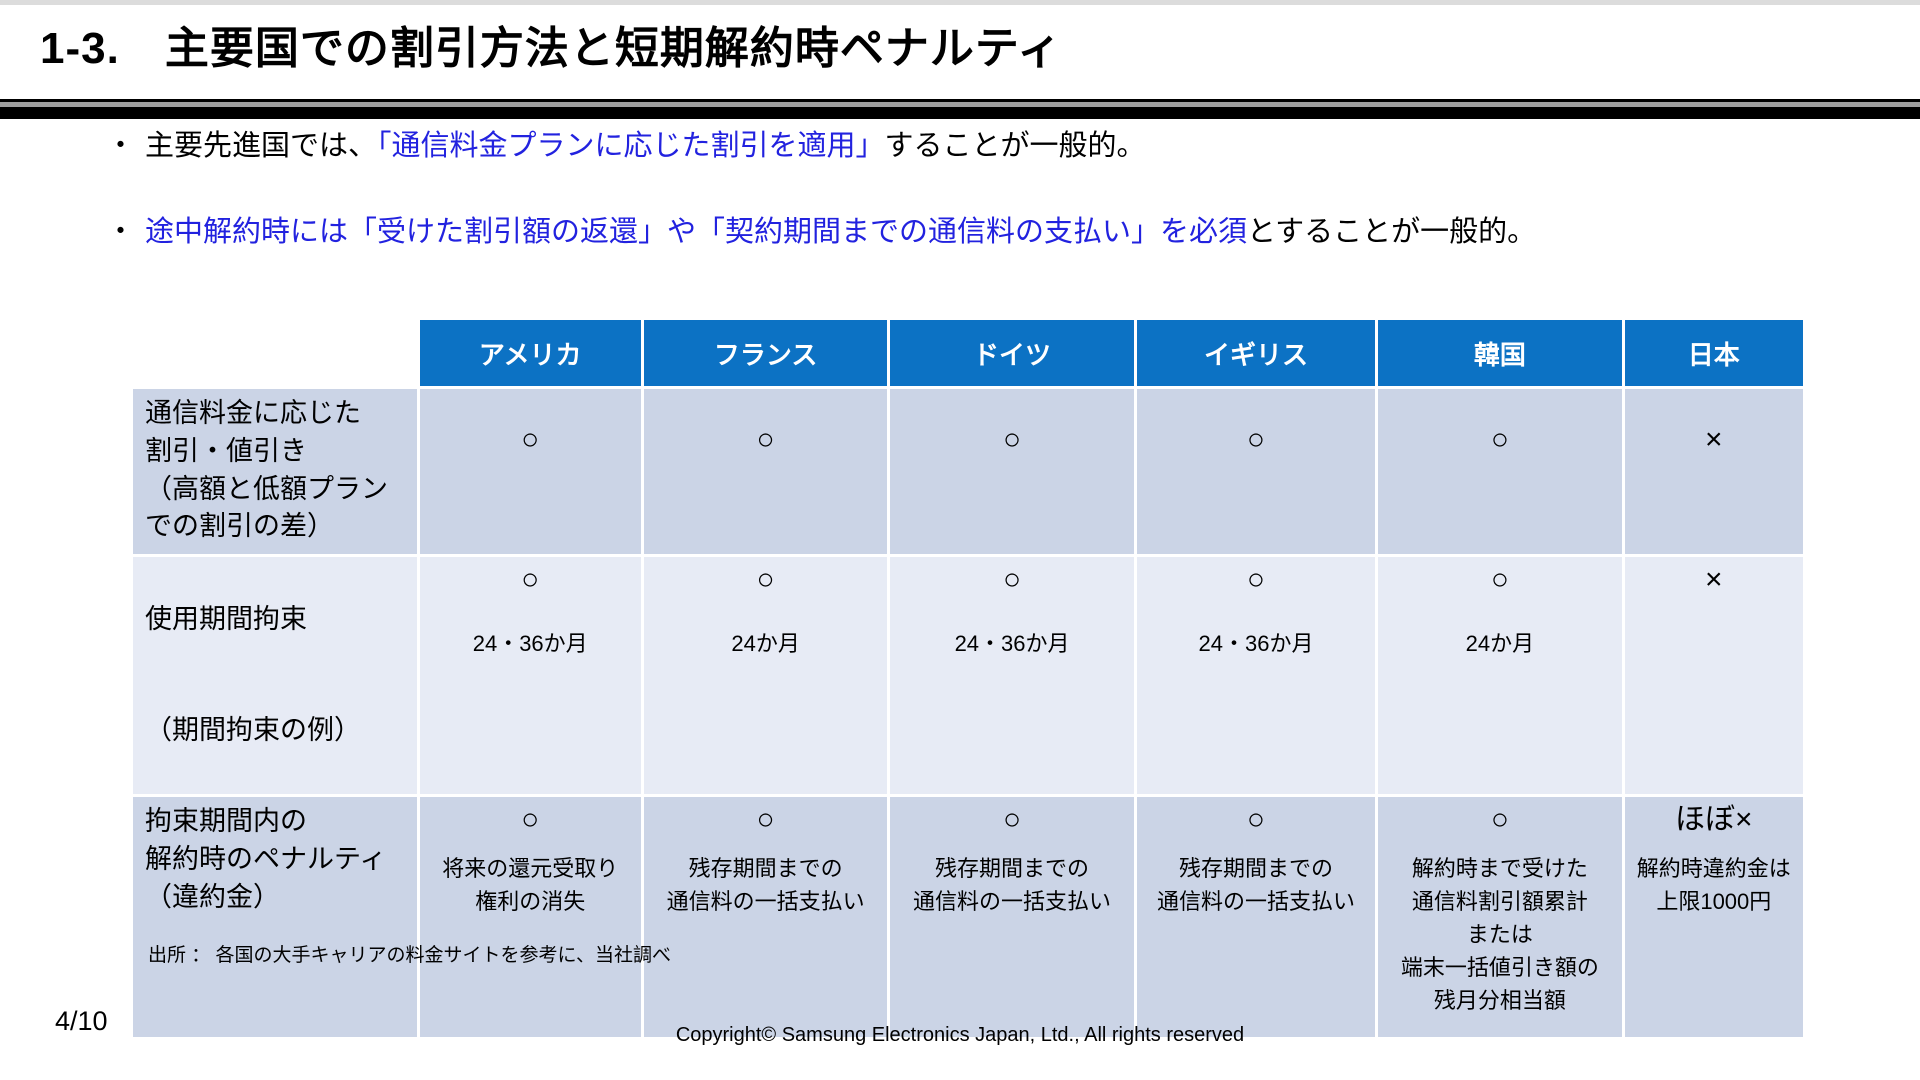  I want to click on source-note: 出所 ： 各国の大手キャリアの料金サイトを参考に、当社調べ, so click(409, 955).